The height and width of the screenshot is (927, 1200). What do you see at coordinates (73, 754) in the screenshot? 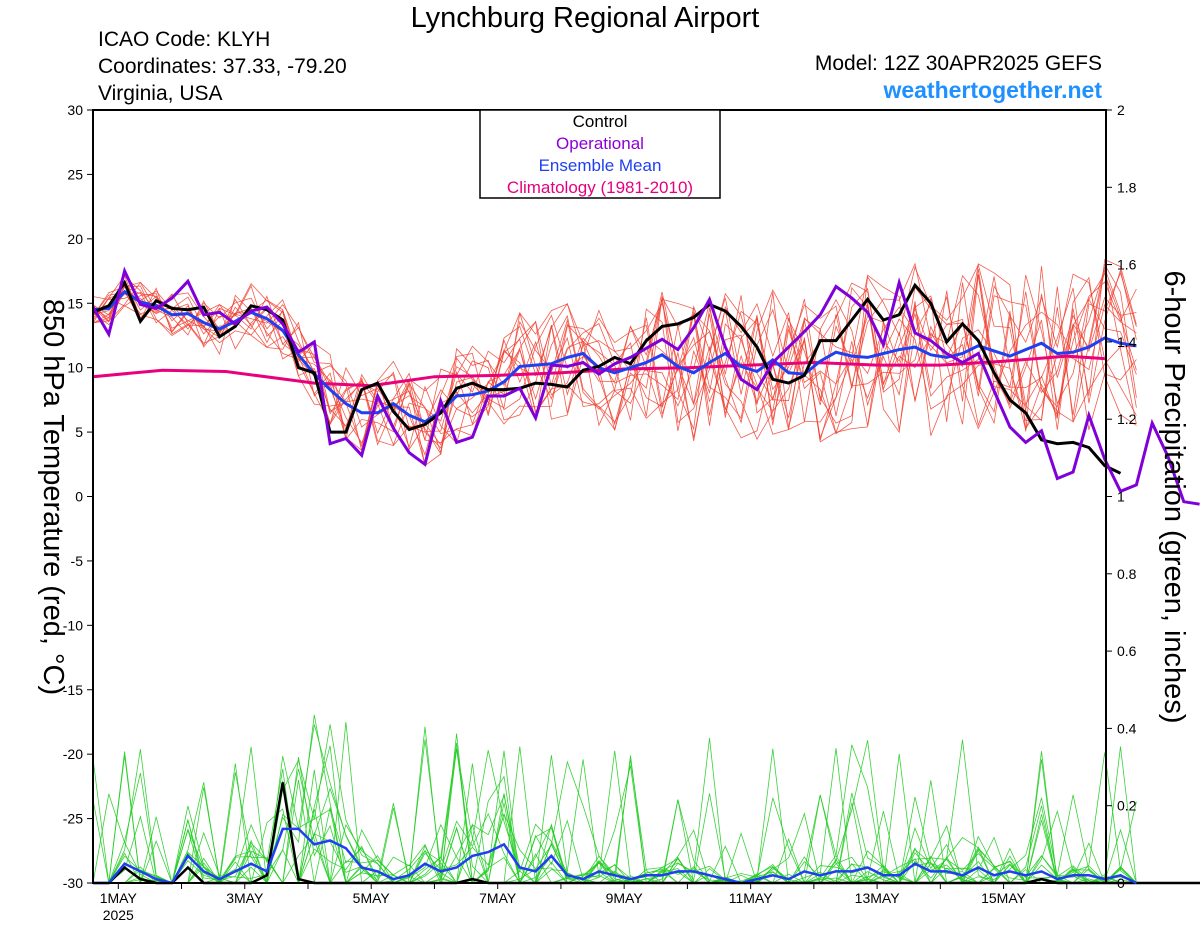
I see `y-tick-label: -20` at bounding box center [73, 754].